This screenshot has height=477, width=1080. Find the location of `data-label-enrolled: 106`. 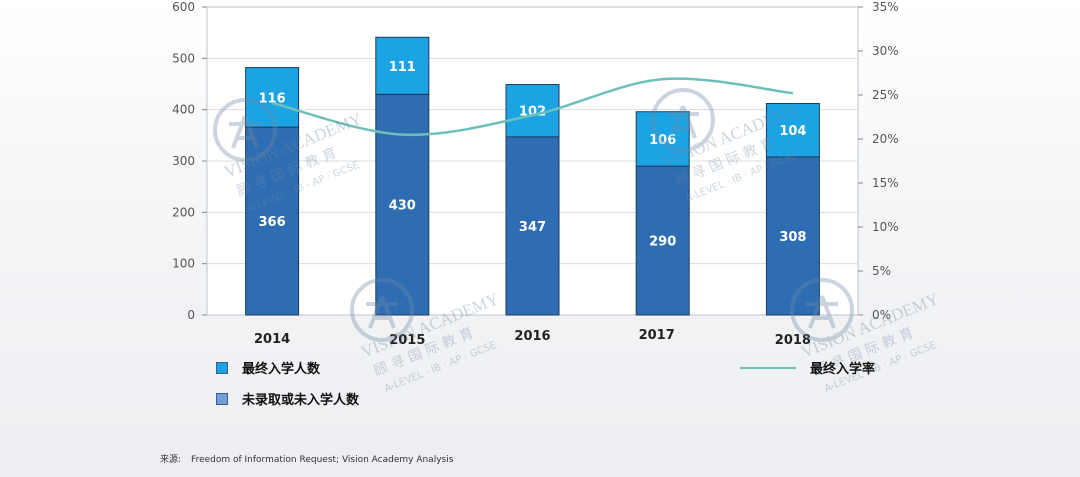

data-label-enrolled: 106 is located at coordinates (662, 140).